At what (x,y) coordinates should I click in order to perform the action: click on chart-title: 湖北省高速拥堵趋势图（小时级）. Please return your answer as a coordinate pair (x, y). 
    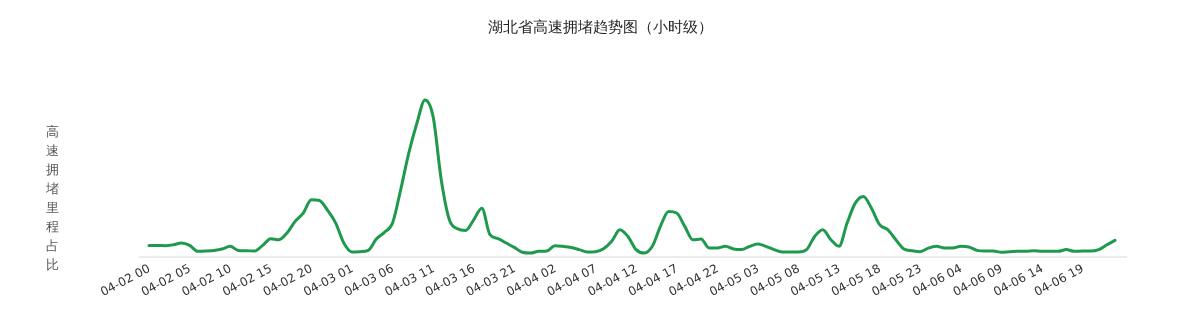
    Looking at the image, I should click on (600, 27).